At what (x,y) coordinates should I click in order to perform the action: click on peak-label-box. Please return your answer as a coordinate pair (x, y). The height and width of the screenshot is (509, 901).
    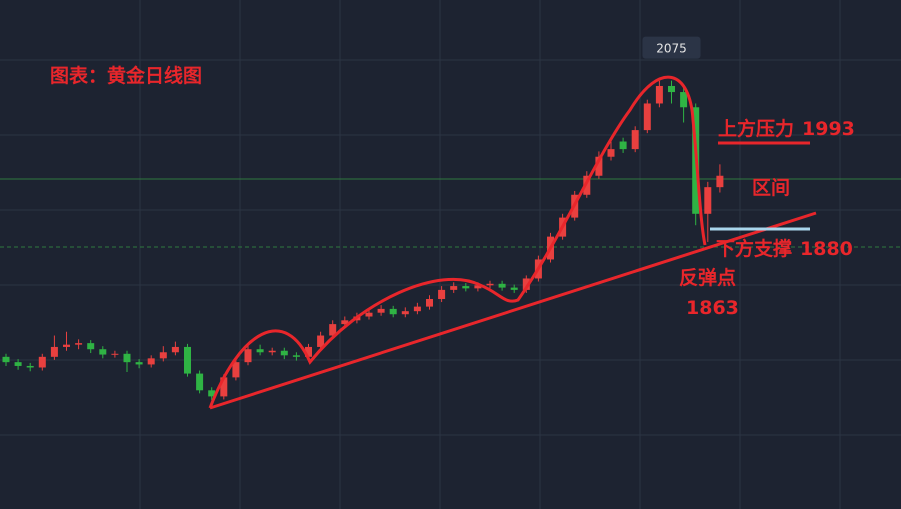
    Looking at the image, I should click on (671, 47).